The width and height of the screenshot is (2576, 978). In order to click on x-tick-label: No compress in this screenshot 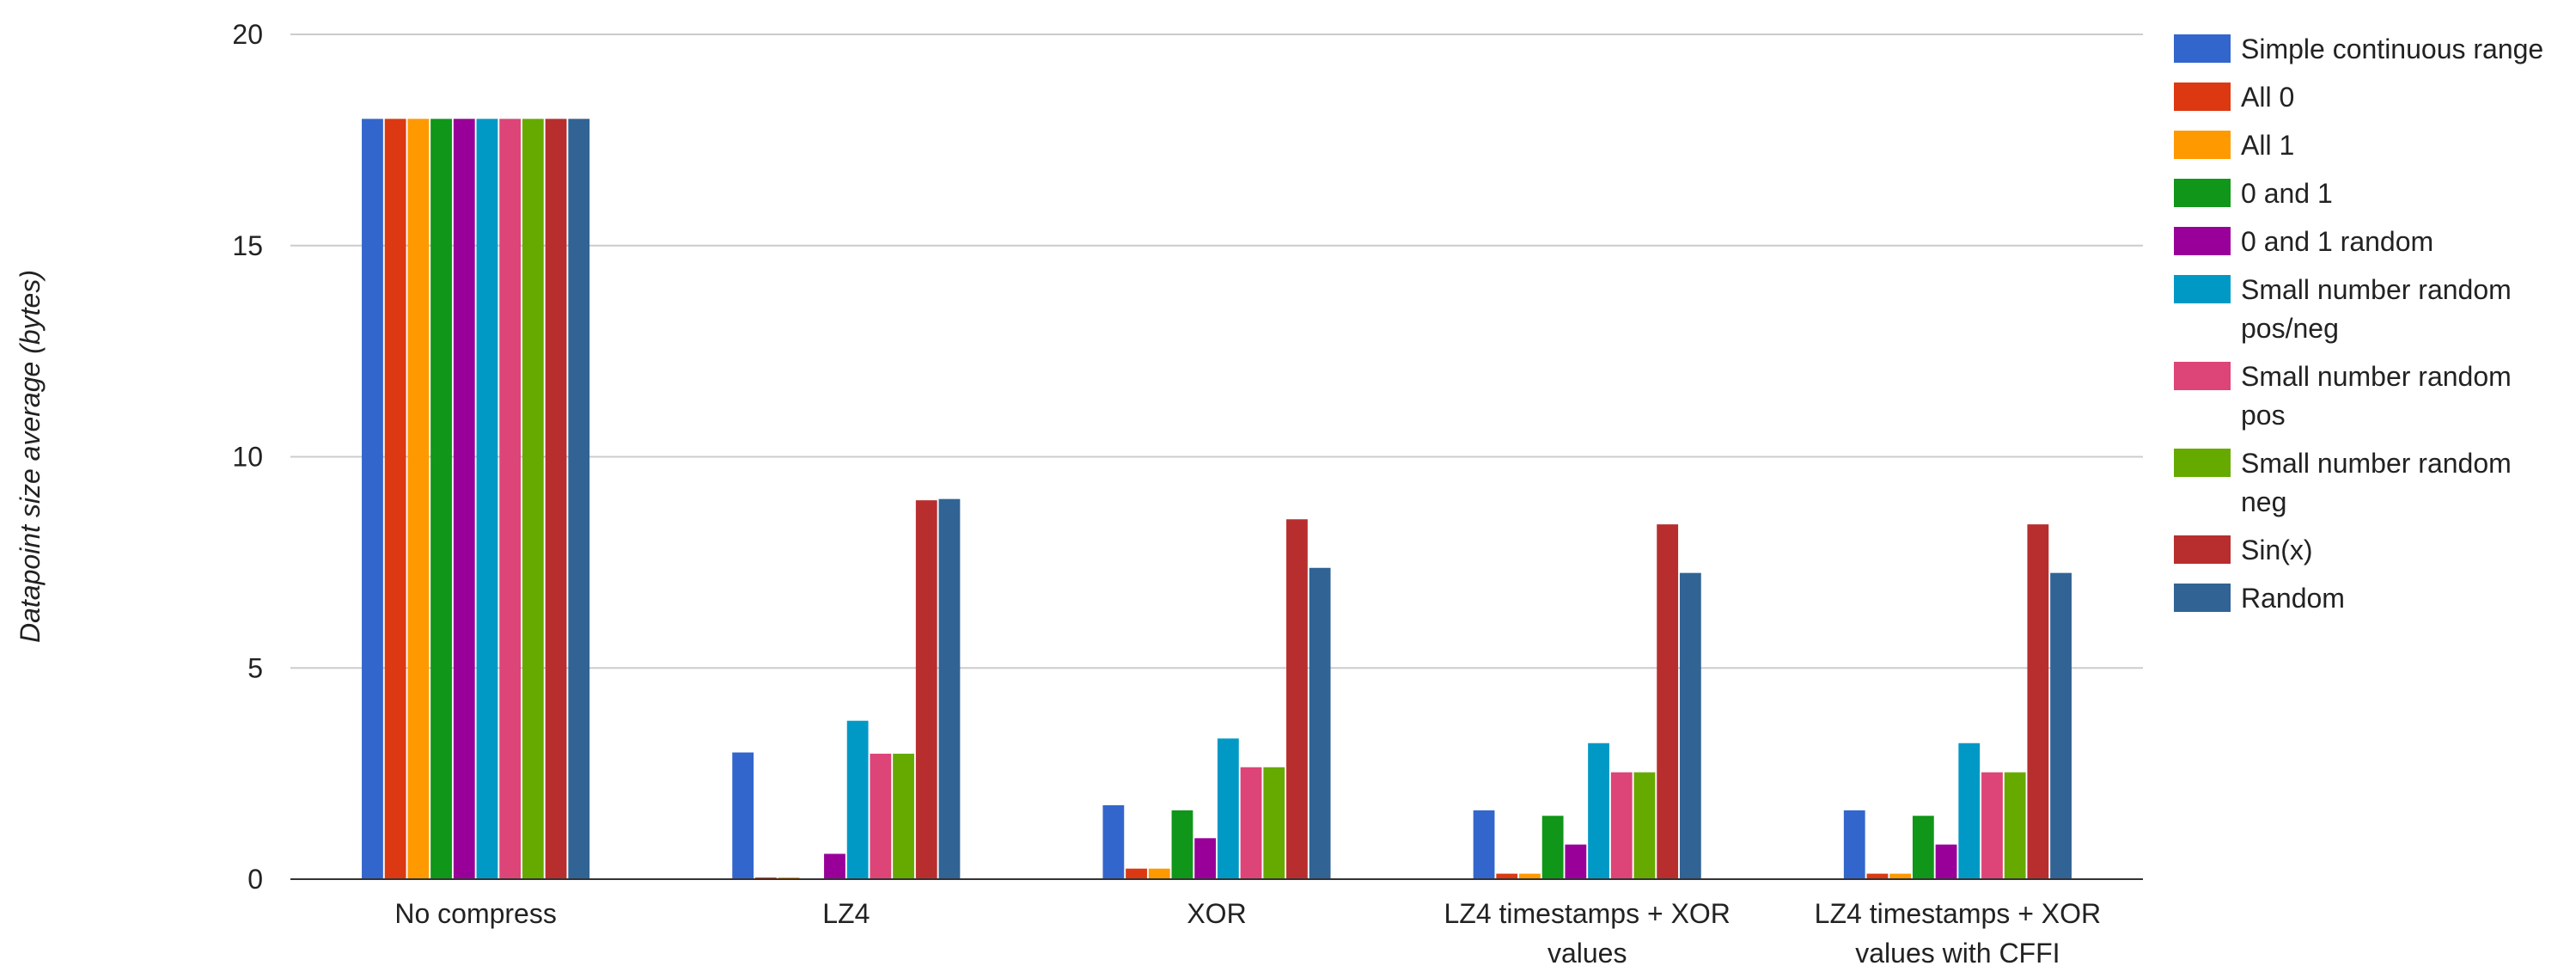, I will do `click(475, 913)`.